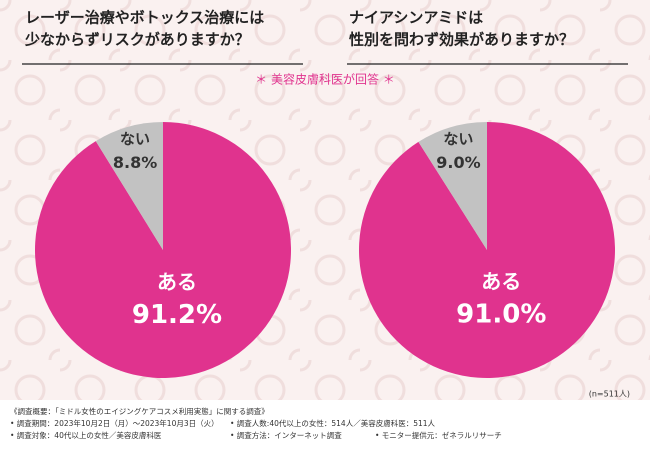 The width and height of the screenshot is (650, 450). Describe the element at coordinates (325, 79) in the screenshot. I see `subtitle: ＊ 美容皮膚科医が回答 ＊` at that location.